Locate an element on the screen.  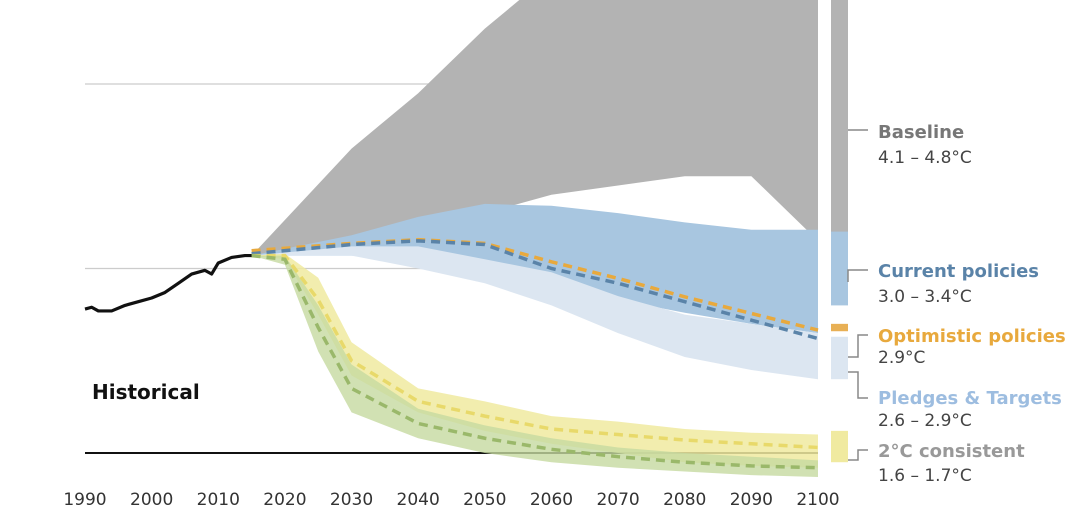
legend-optimistic-policies-name: Optimistic policies is located at coordinates (972, 336).